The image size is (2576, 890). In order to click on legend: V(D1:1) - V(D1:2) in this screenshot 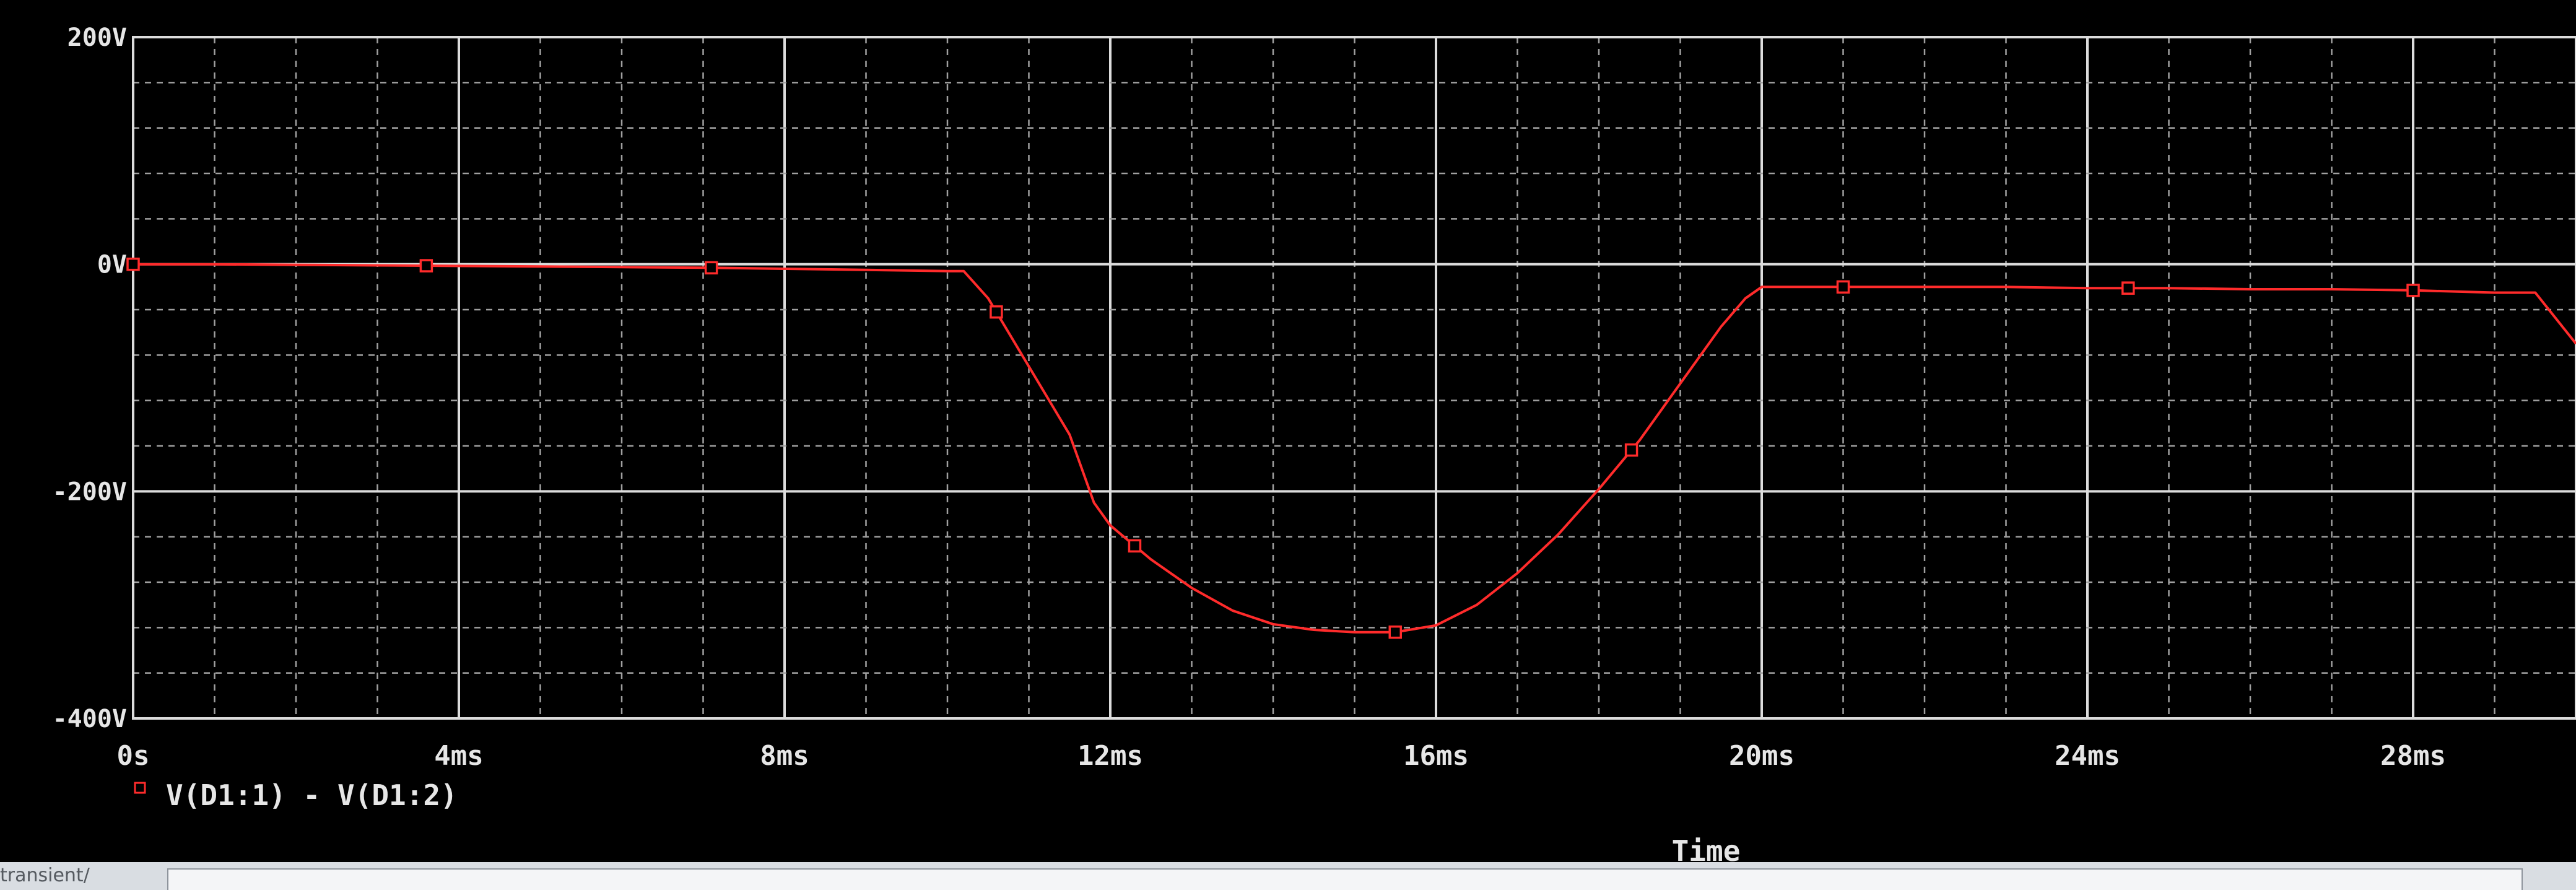, I will do `click(296, 795)`.